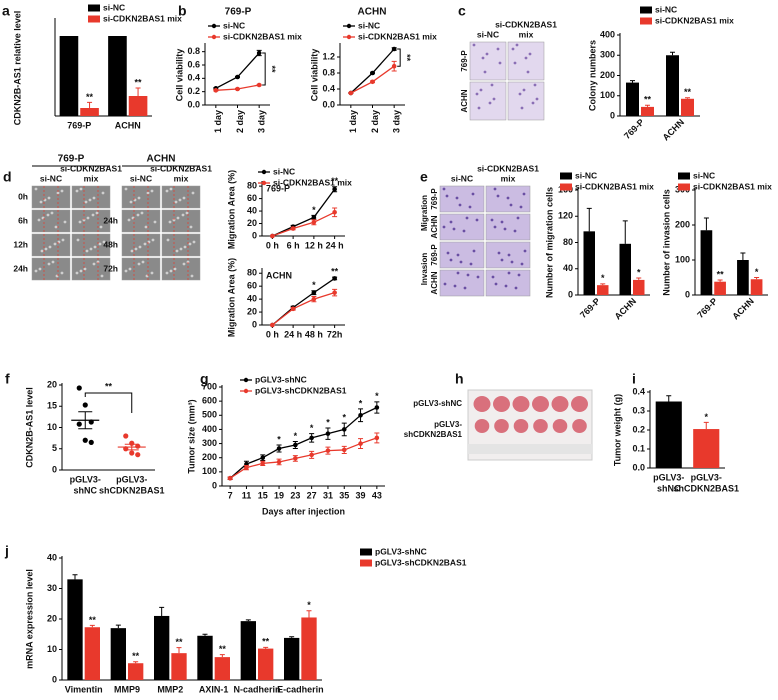  What do you see at coordinates (84, 689) in the screenshot?
I see `x-tick-label: Vimentin` at bounding box center [84, 689].